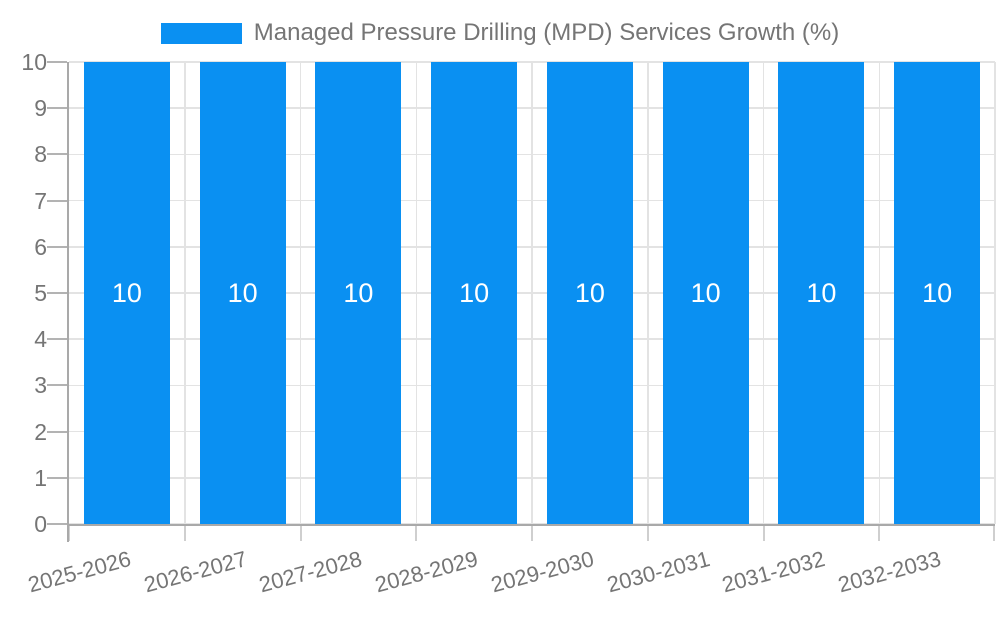 This screenshot has width=1000, height=628. What do you see at coordinates (40, 200) in the screenshot?
I see `y-axis-label: 7` at bounding box center [40, 200].